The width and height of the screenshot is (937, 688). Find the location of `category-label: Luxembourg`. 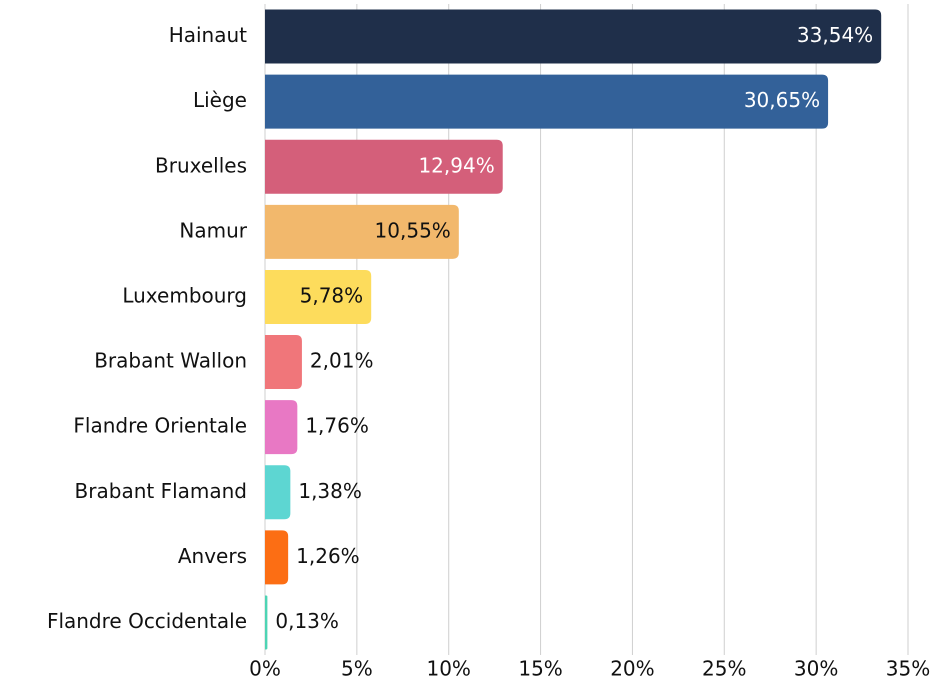

category-label: Luxembourg is located at coordinates (184, 295).